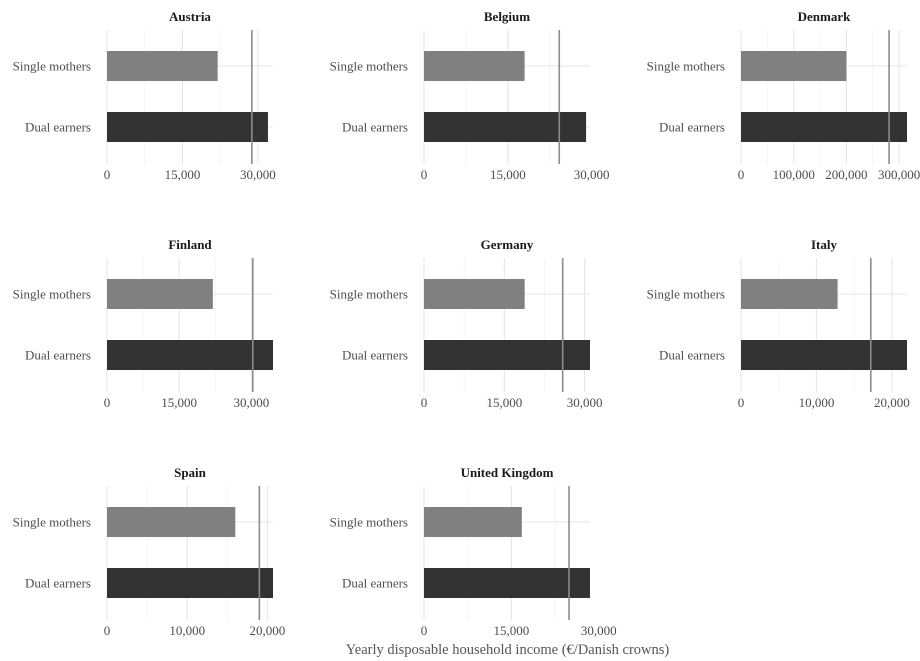 The height and width of the screenshot is (661, 920). I want to click on tick-label-finland: 15,000, so click(179, 402).